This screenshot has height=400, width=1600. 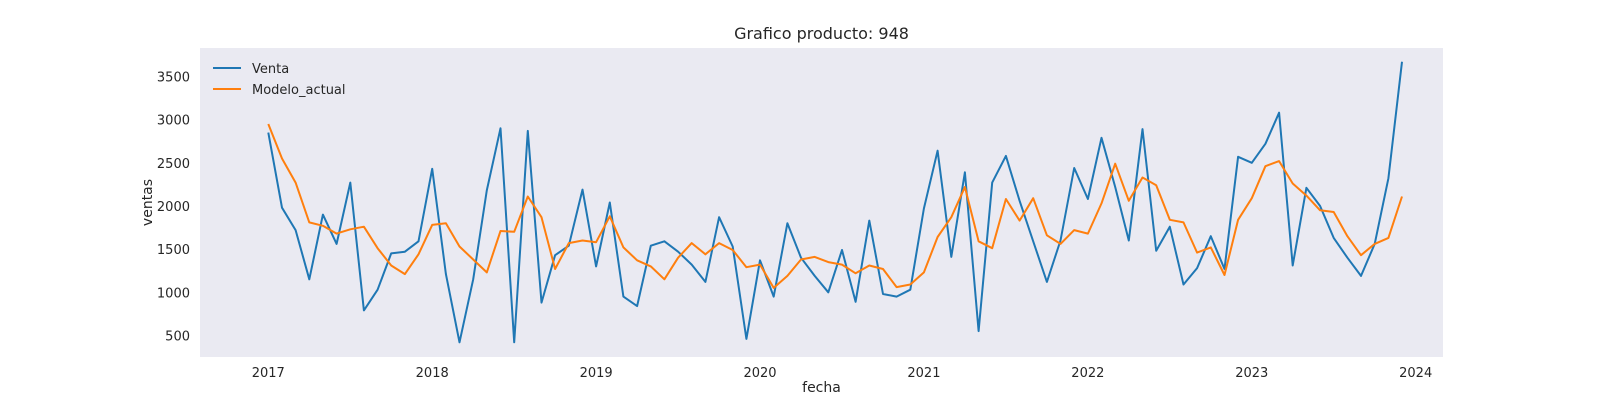 I want to click on chart-title: Grafico producto: 948, so click(x=821, y=33).